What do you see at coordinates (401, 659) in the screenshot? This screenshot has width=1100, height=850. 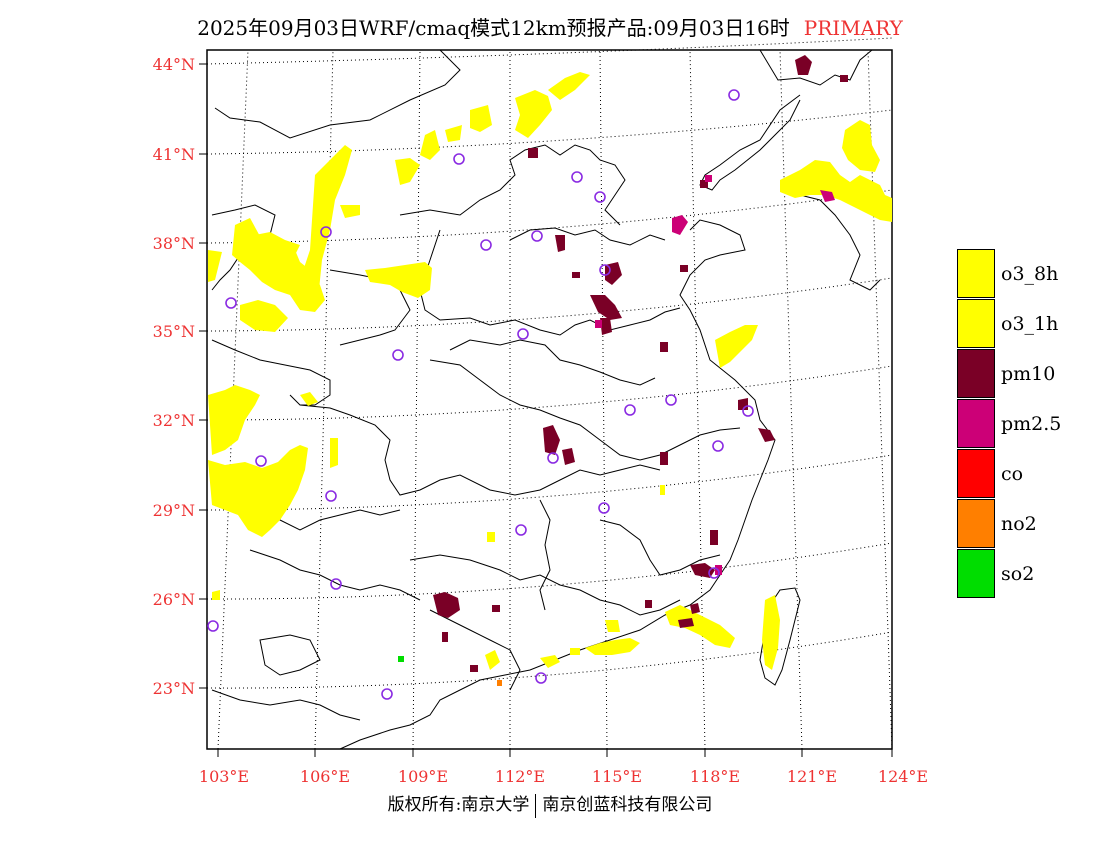 I see `so2-cells` at bounding box center [401, 659].